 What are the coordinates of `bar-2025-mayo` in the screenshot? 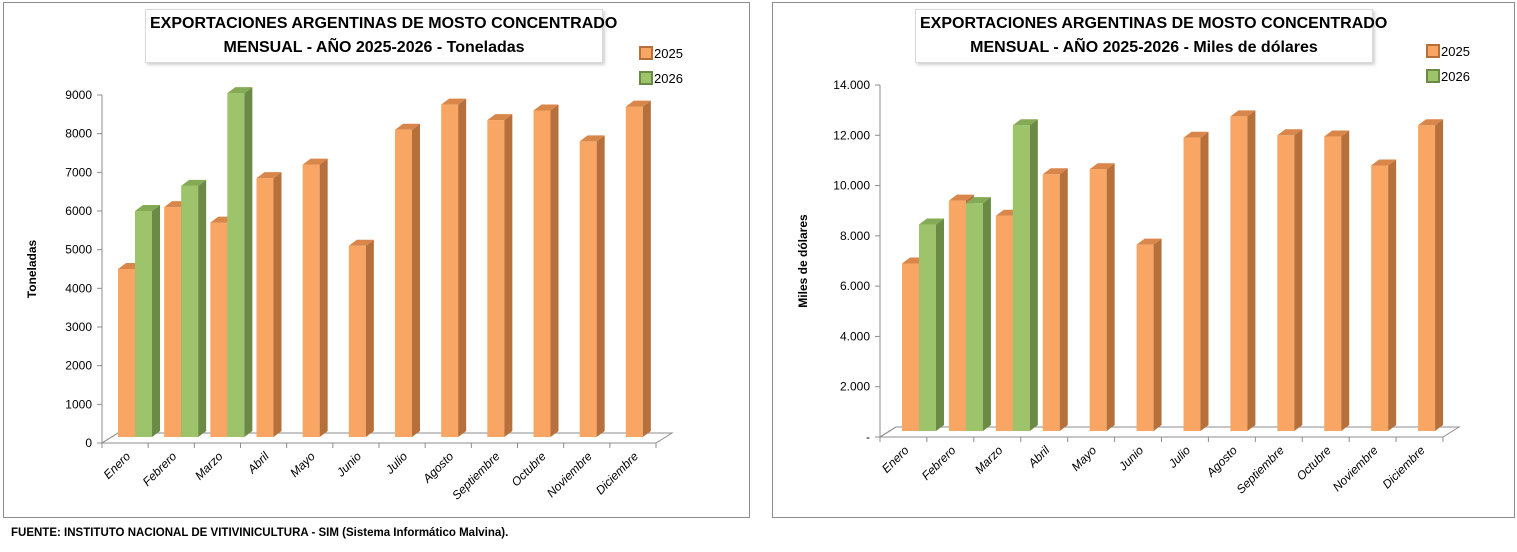 It's located at (315, 297).